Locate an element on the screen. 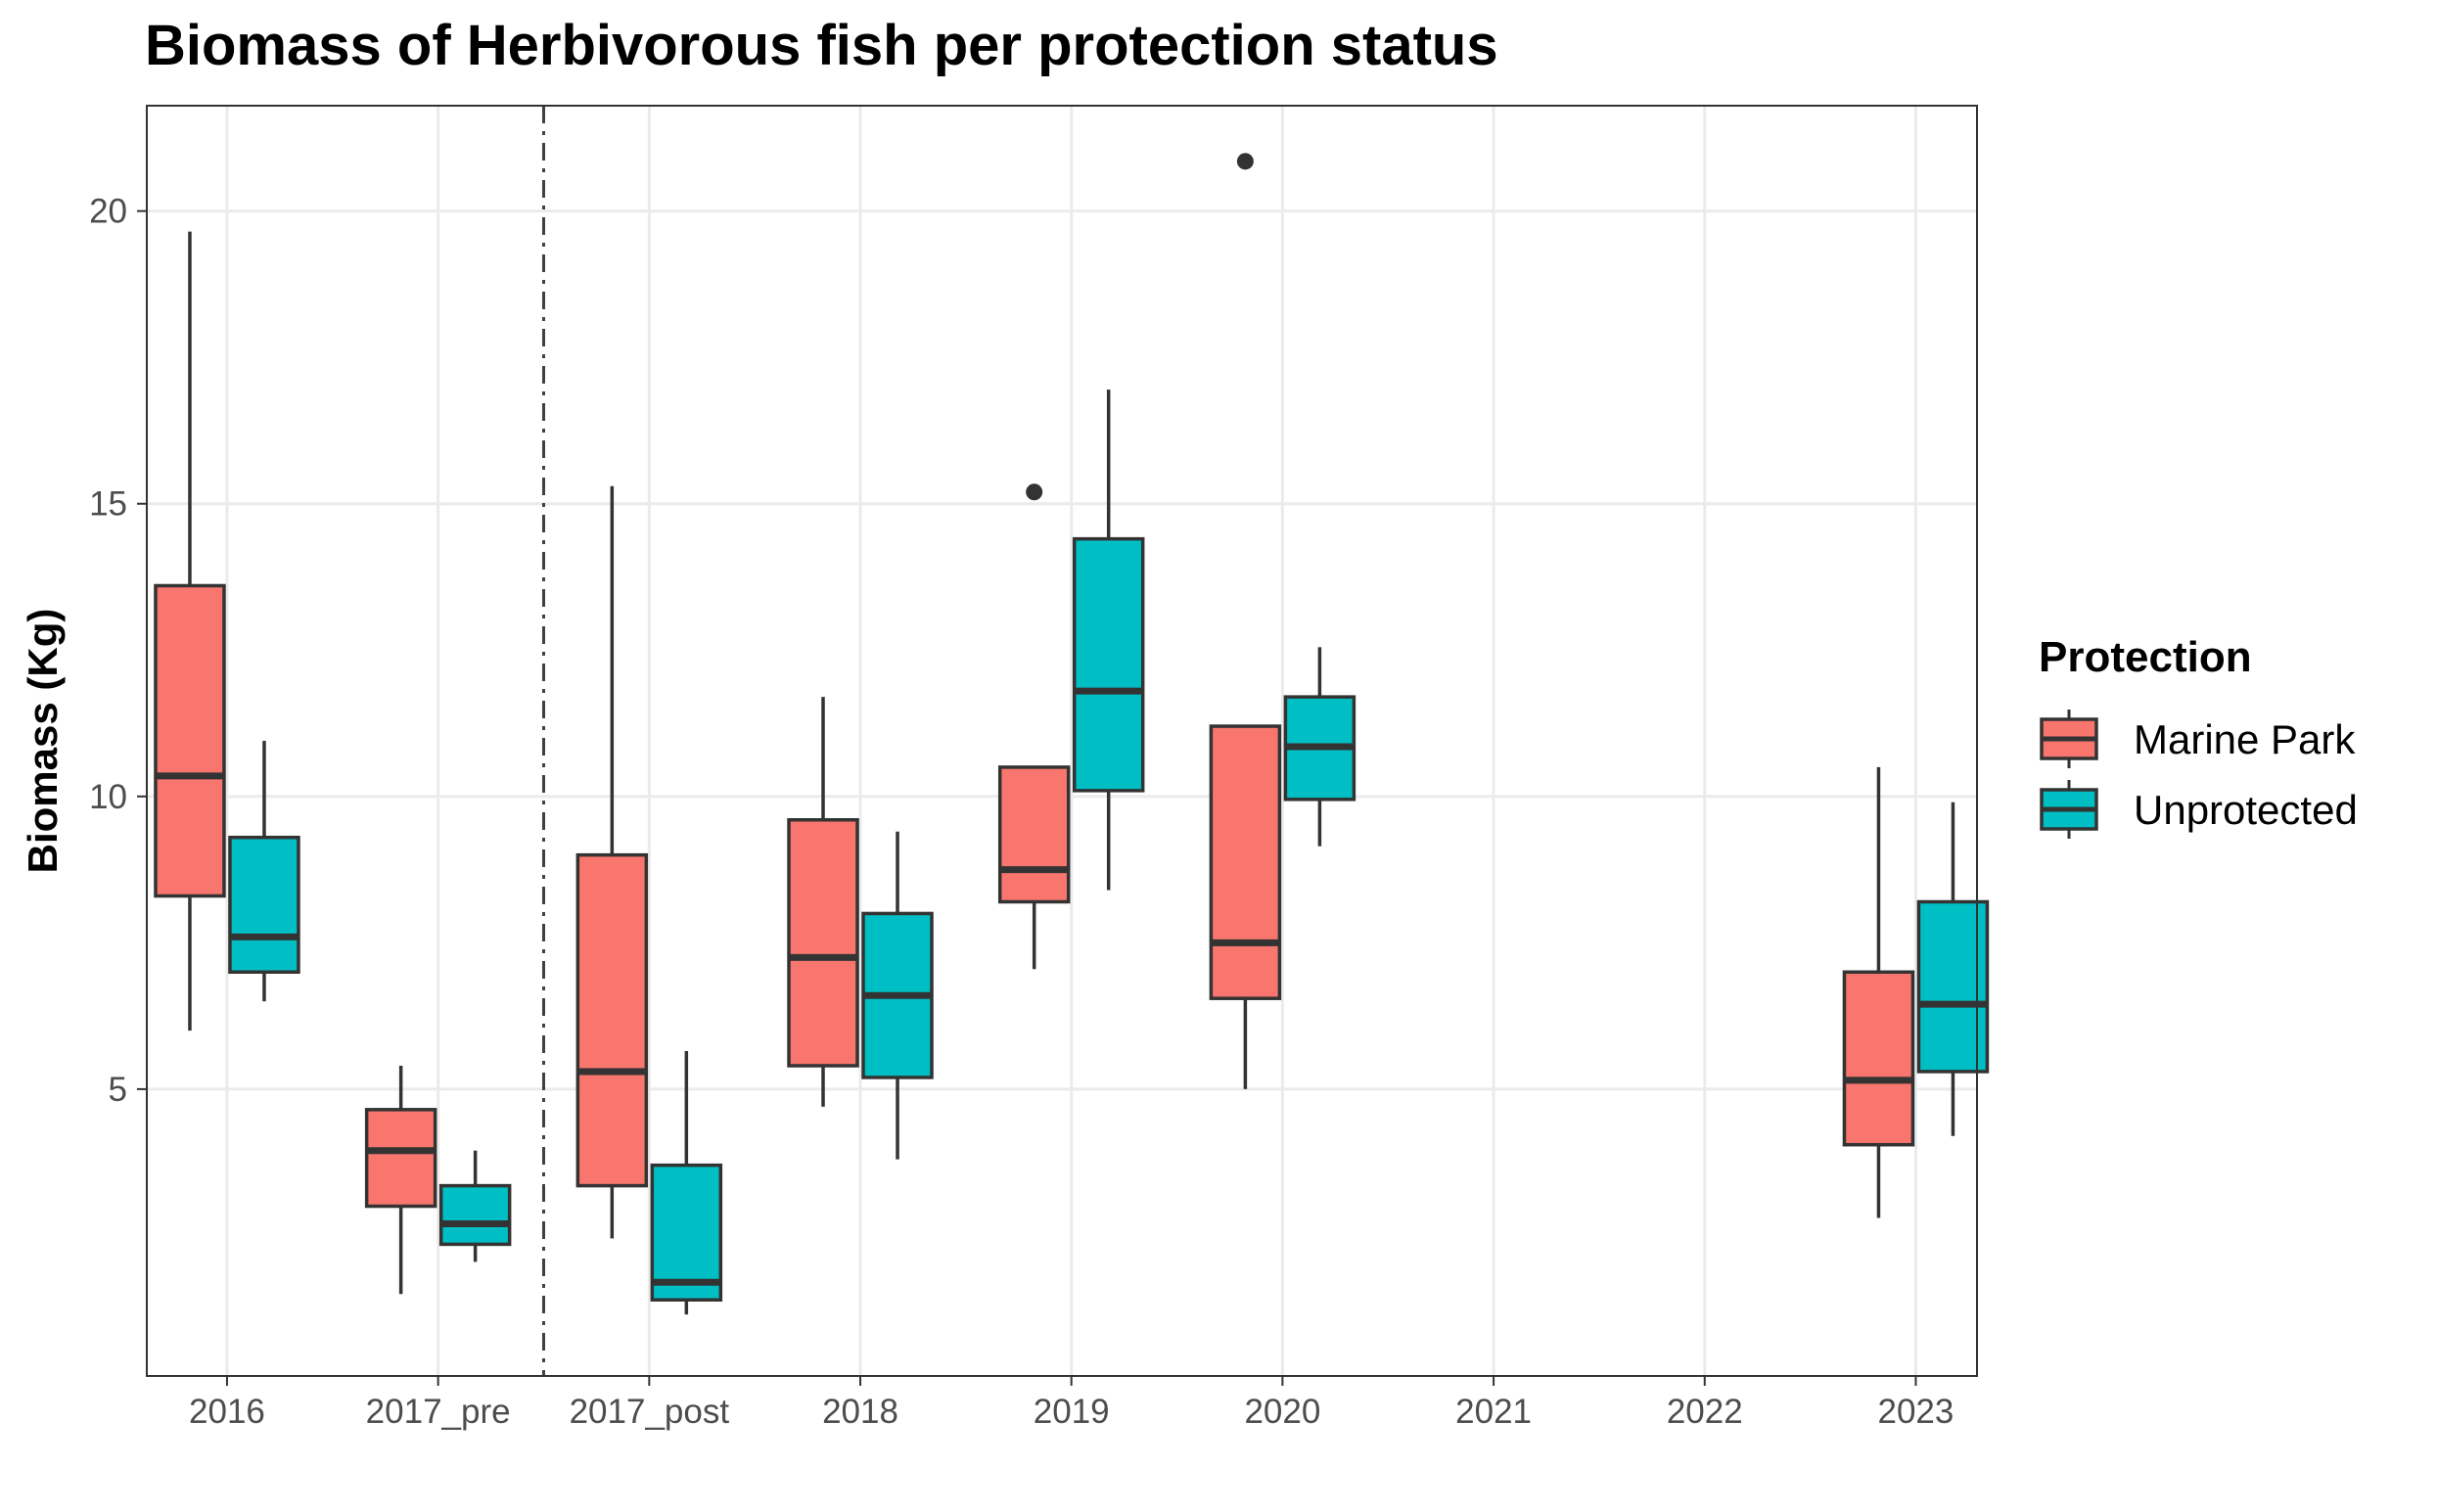 Image resolution: width=2437 pixels, height=1512 pixels. x-tick-label: 2022 is located at coordinates (1705, 1412).